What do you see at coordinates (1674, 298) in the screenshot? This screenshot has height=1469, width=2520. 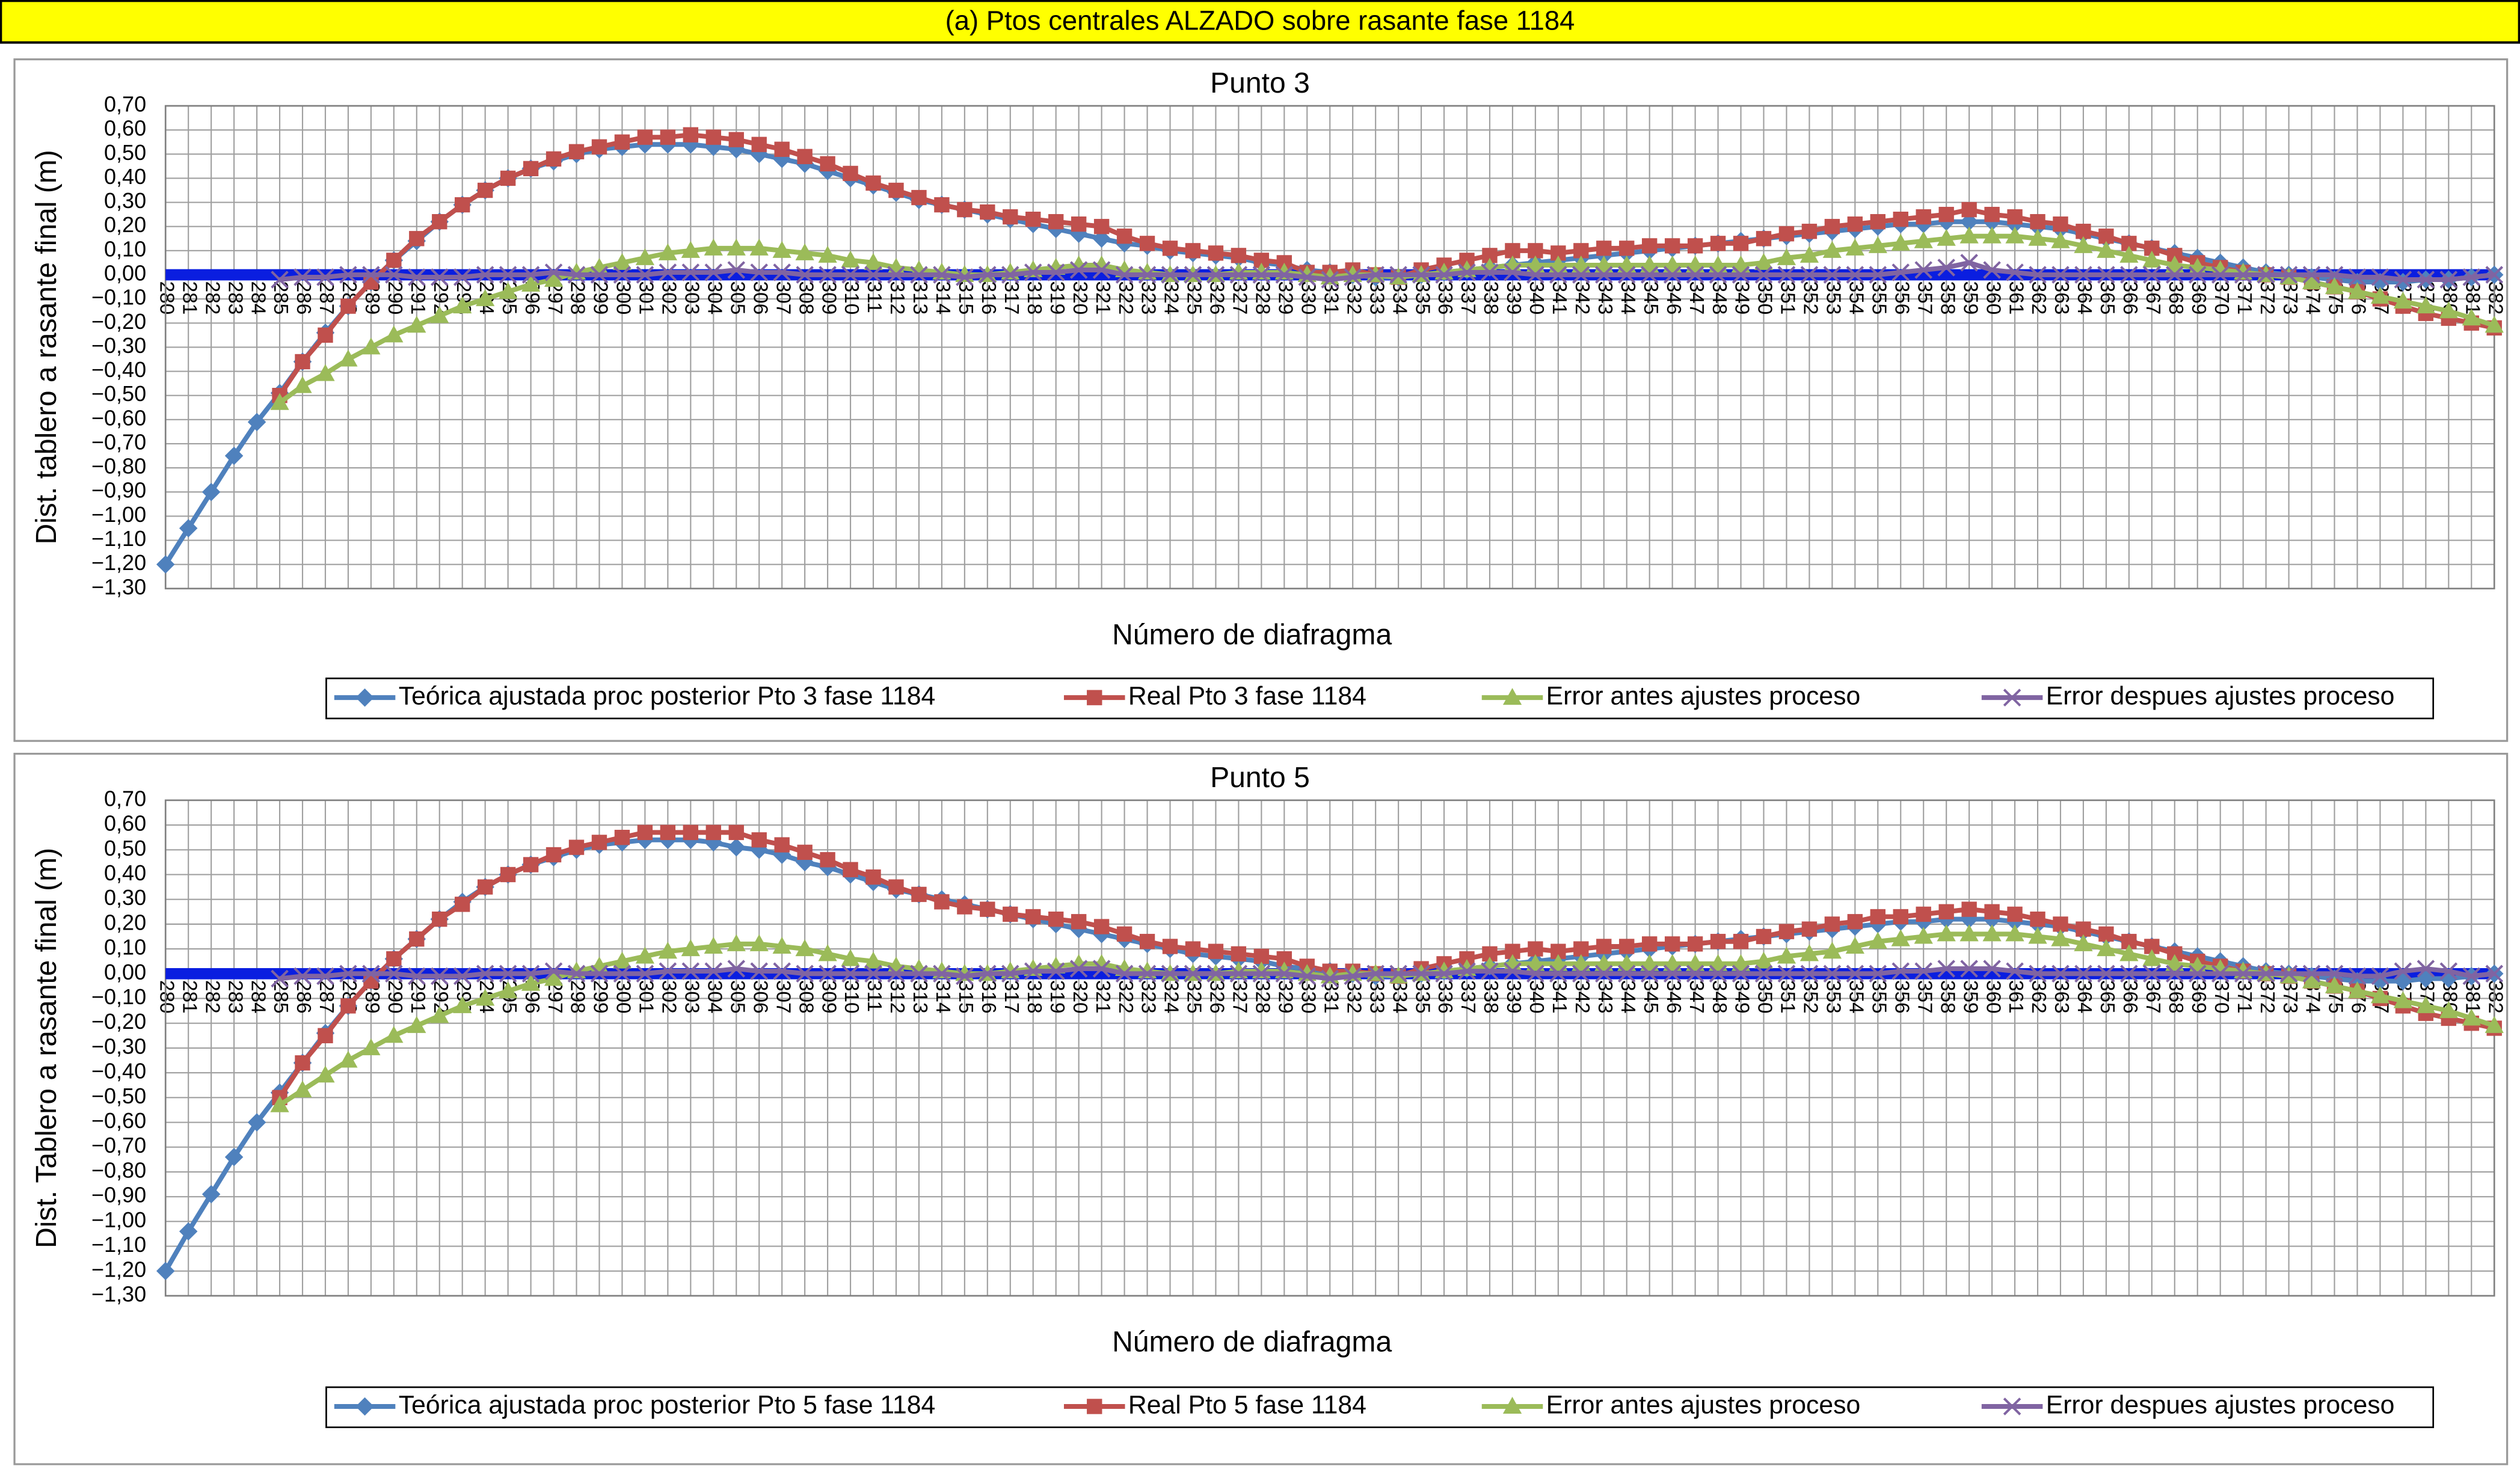 I see `x-tick-label: 346` at bounding box center [1674, 298].